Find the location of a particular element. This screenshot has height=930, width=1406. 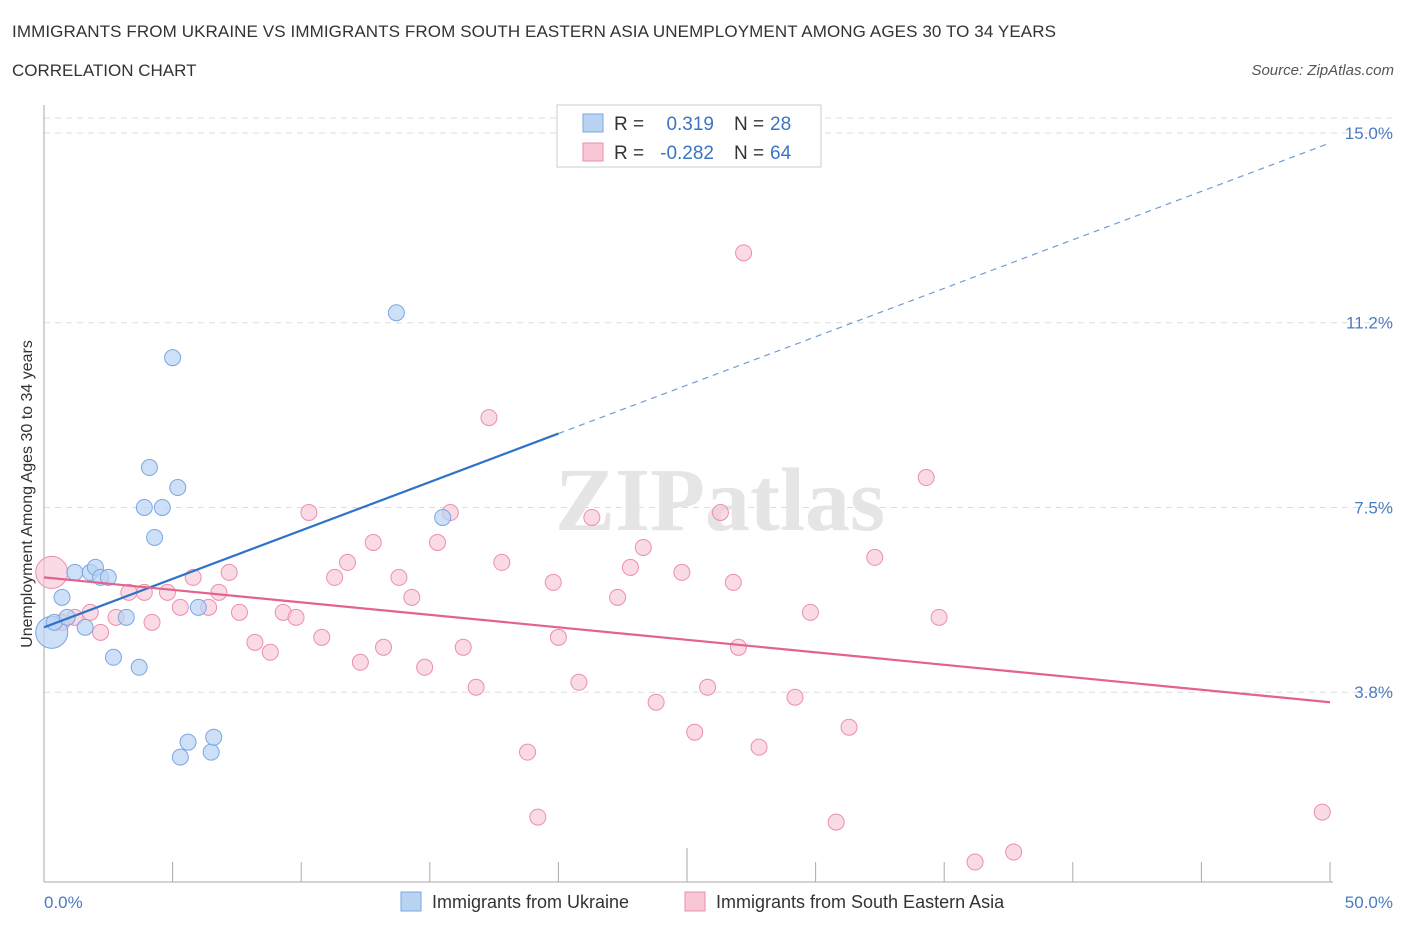

chart-subtitle: CORRELATION CHART is located at coordinates (104, 70).